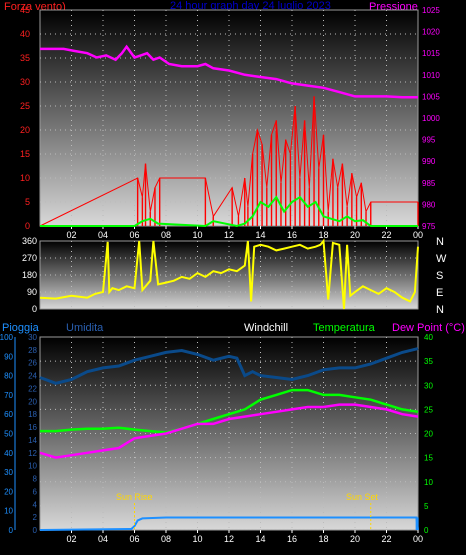  What do you see at coordinates (429, 226) in the screenshot?
I see `pressure-y-tick-label: 975` at bounding box center [429, 226].